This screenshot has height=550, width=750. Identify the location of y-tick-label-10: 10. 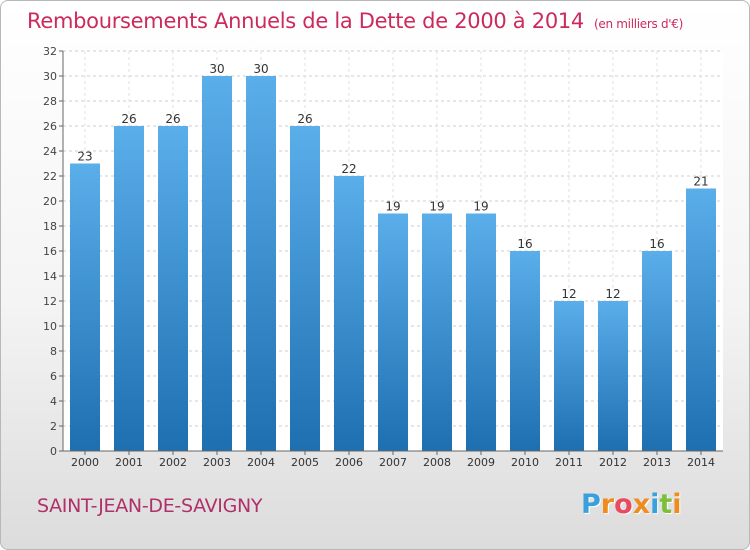
(50, 326).